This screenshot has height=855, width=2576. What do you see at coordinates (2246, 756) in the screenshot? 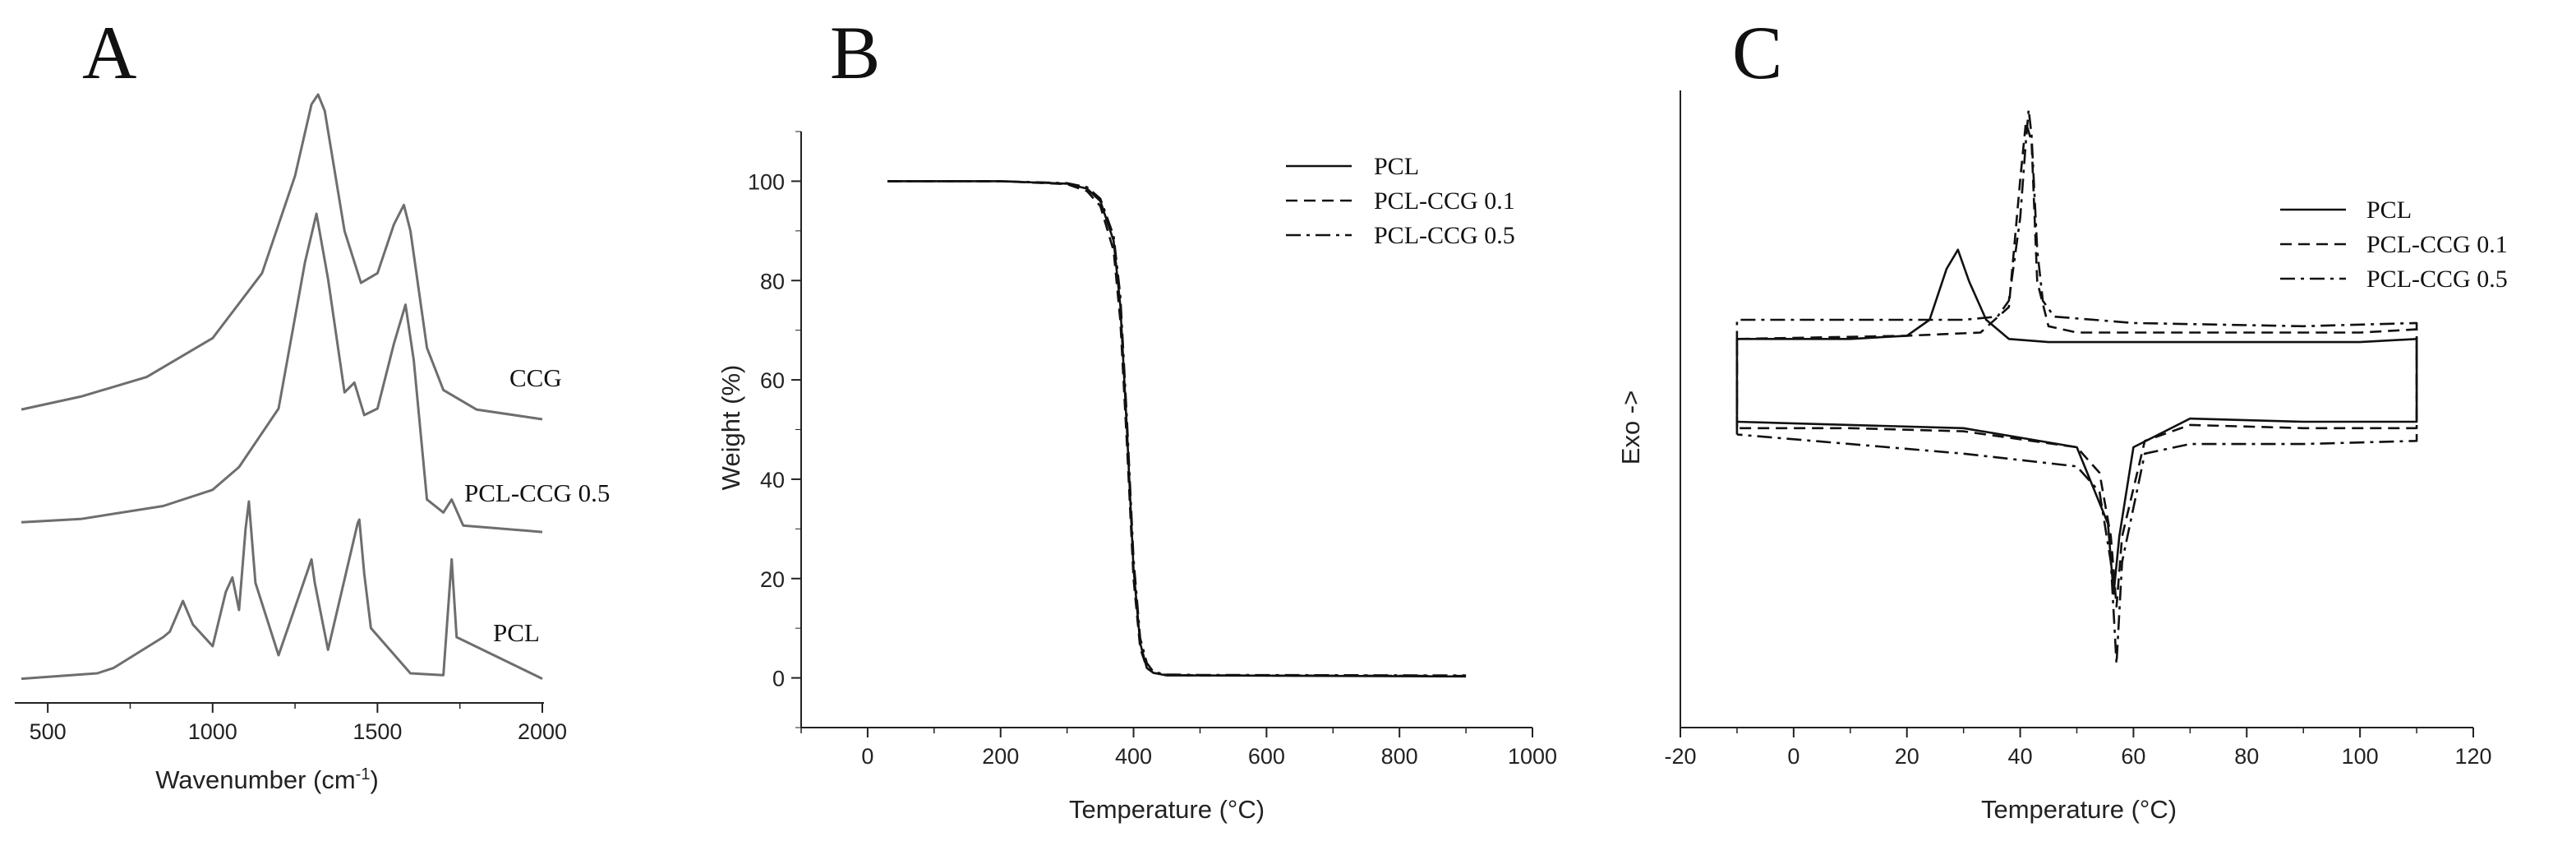
I see `x-tick-label: 80` at bounding box center [2246, 756].